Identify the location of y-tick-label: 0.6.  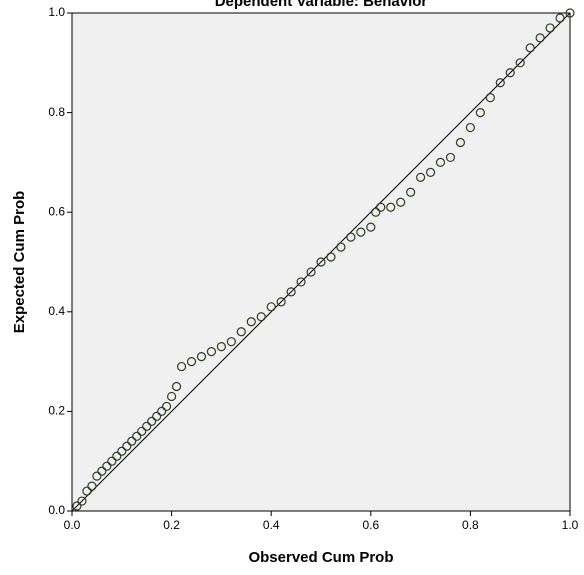
(56, 211).